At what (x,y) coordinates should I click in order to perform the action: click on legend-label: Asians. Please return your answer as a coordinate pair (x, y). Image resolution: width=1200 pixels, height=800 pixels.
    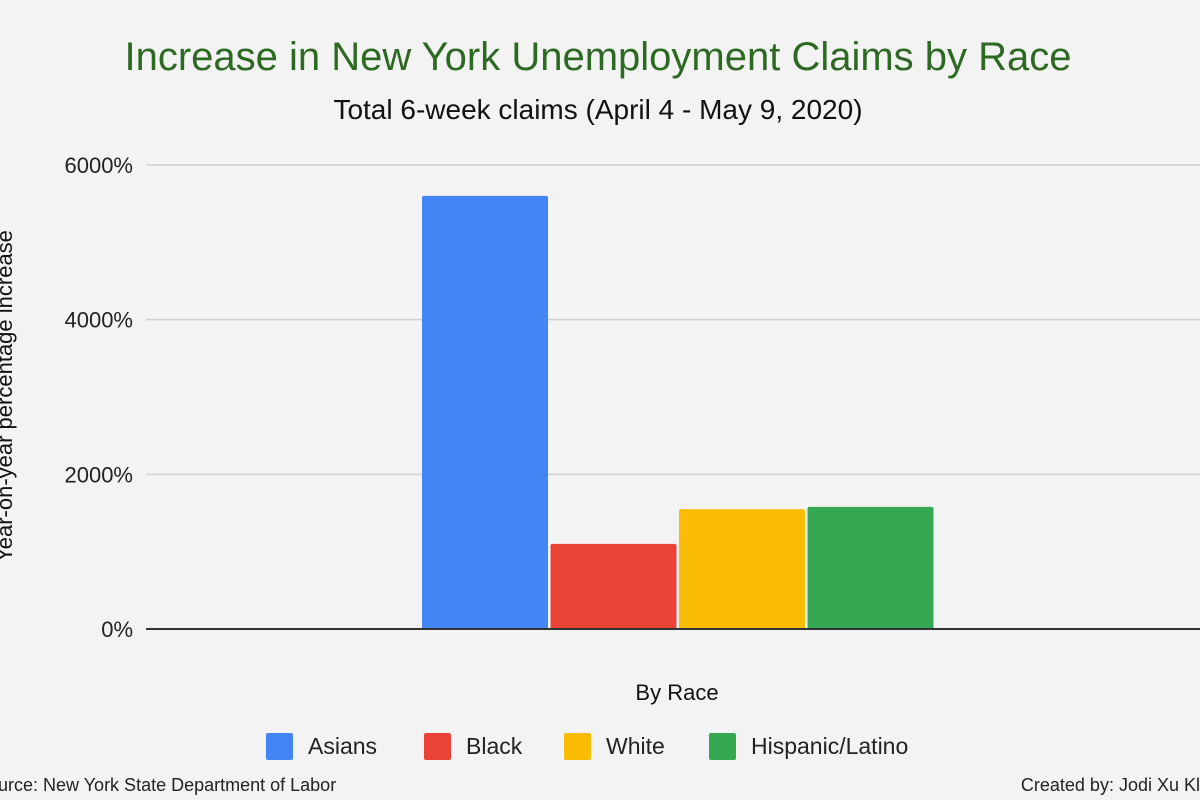
    Looking at the image, I should click on (342, 746).